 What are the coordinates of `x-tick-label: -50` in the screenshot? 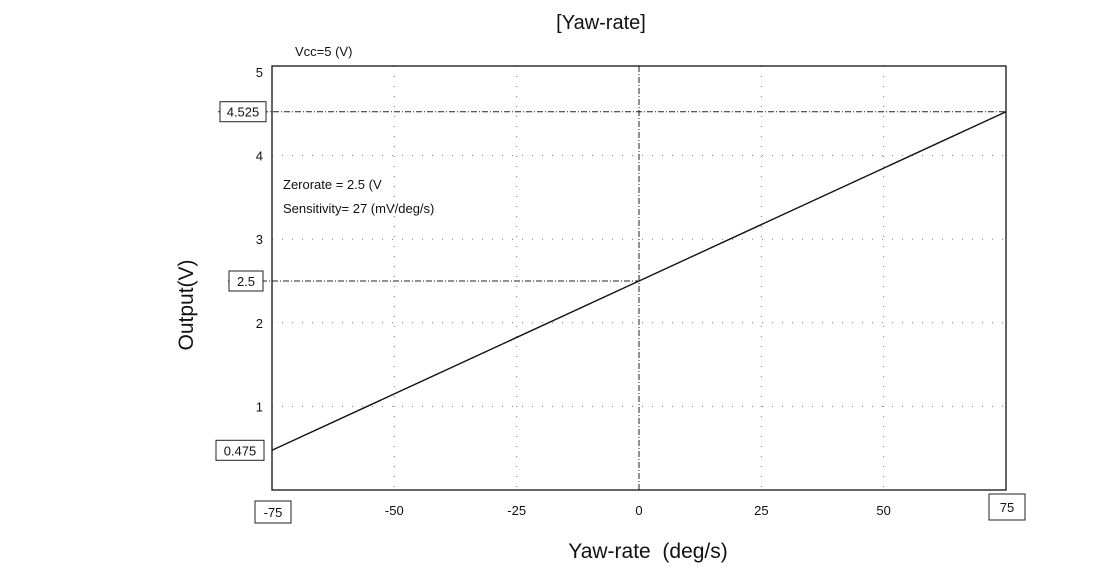 It's located at (394, 510).